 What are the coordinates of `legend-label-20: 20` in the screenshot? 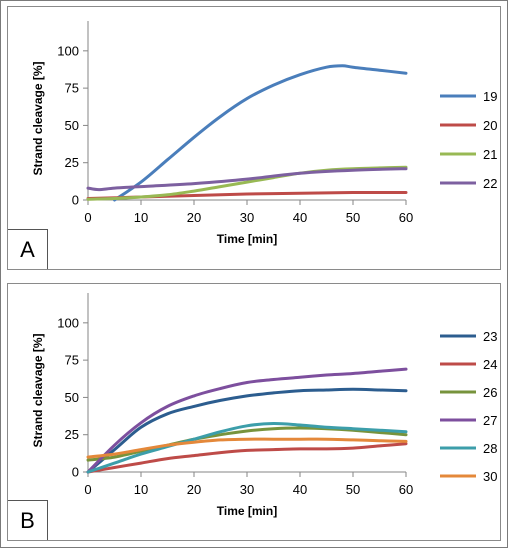 It's located at (490, 125).